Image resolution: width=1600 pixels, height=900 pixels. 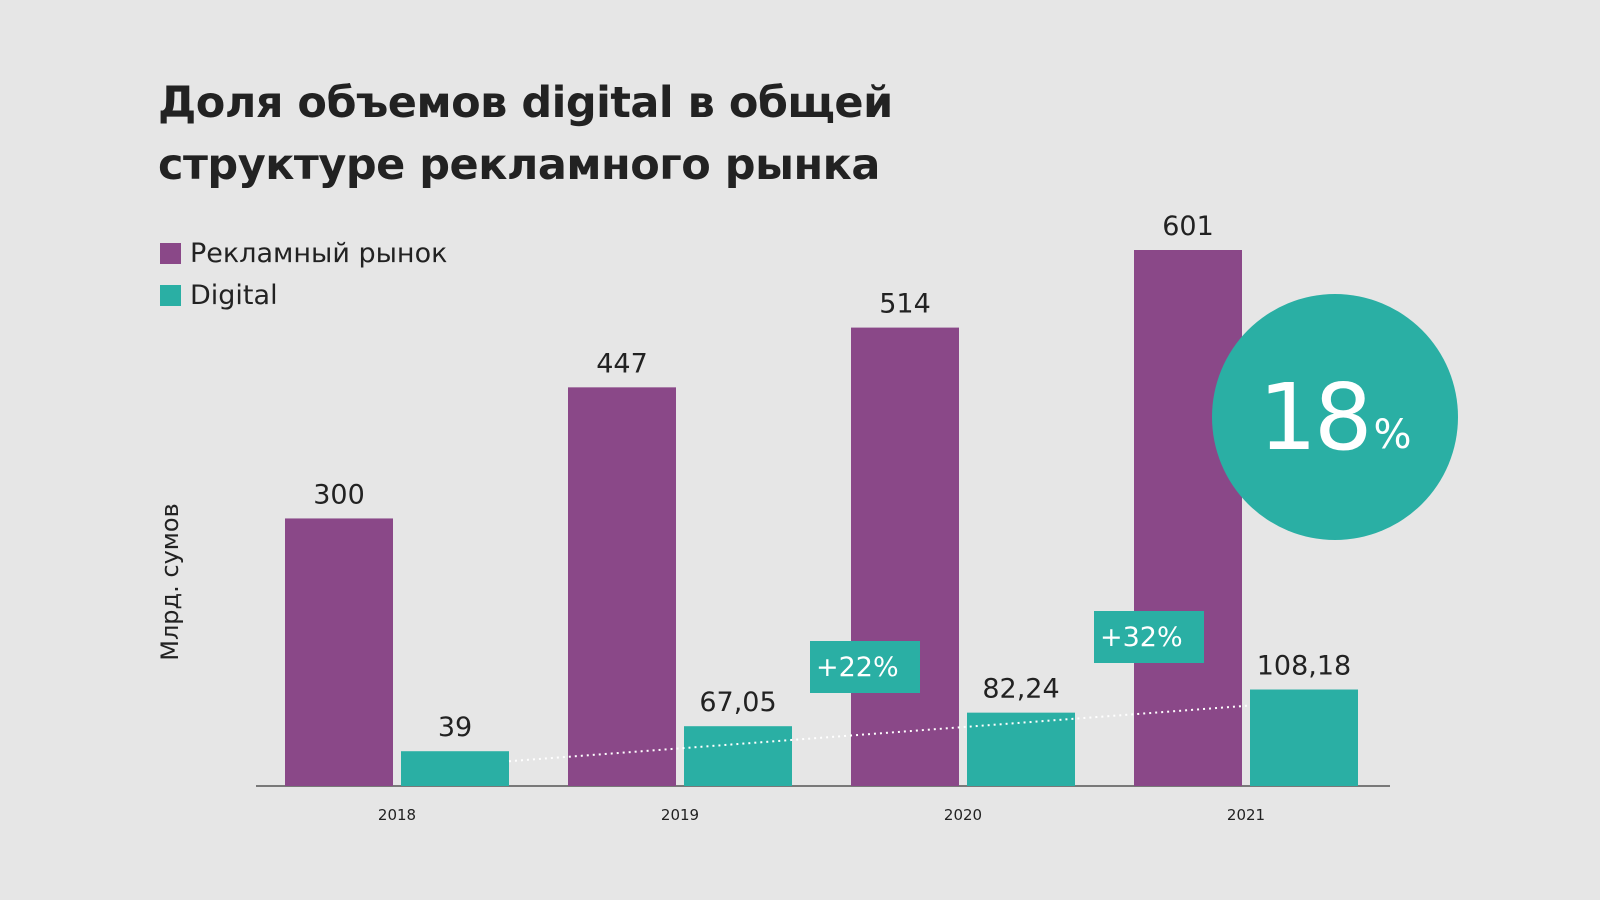 I want to click on legend-item-advertising-market: Рекламный рынок, so click(x=303, y=253).